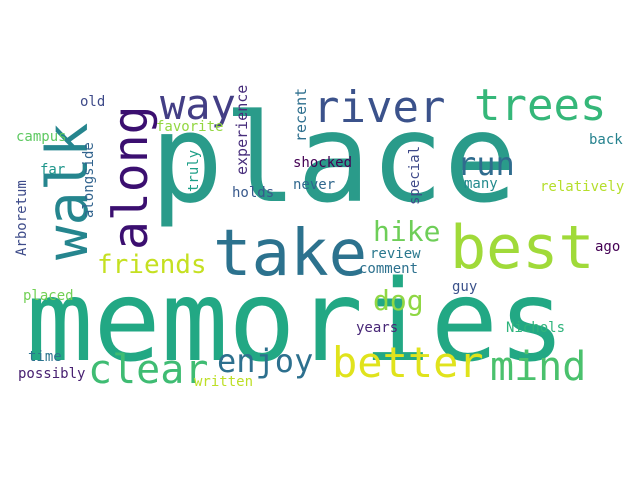 This screenshot has height=480, width=640. What do you see at coordinates (290, 254) in the screenshot?
I see `word-take: take` at bounding box center [290, 254].